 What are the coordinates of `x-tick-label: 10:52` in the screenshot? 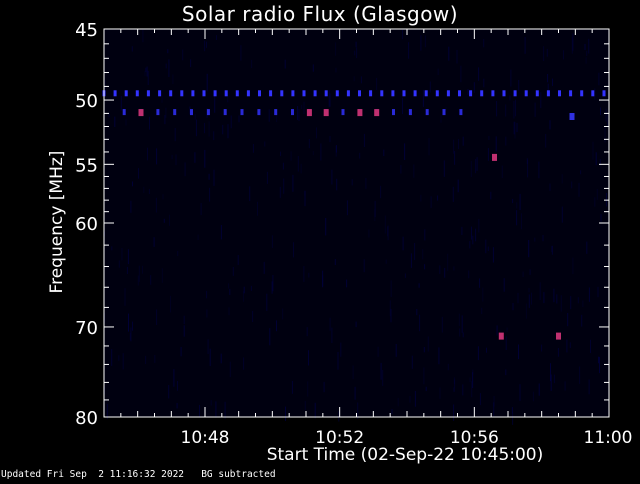 It's located at (339, 438).